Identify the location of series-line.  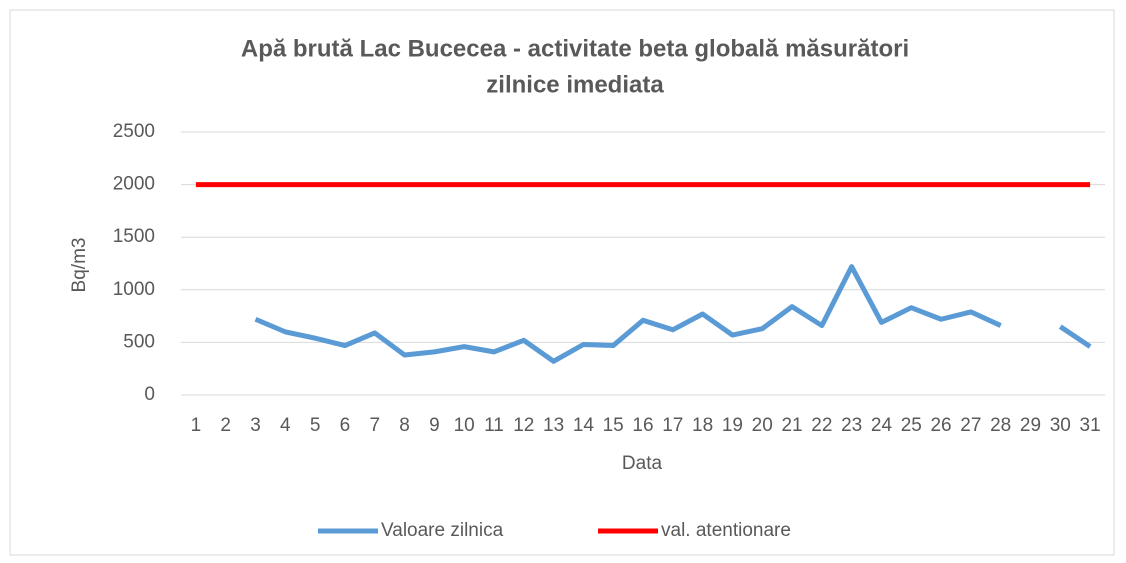
(673, 314).